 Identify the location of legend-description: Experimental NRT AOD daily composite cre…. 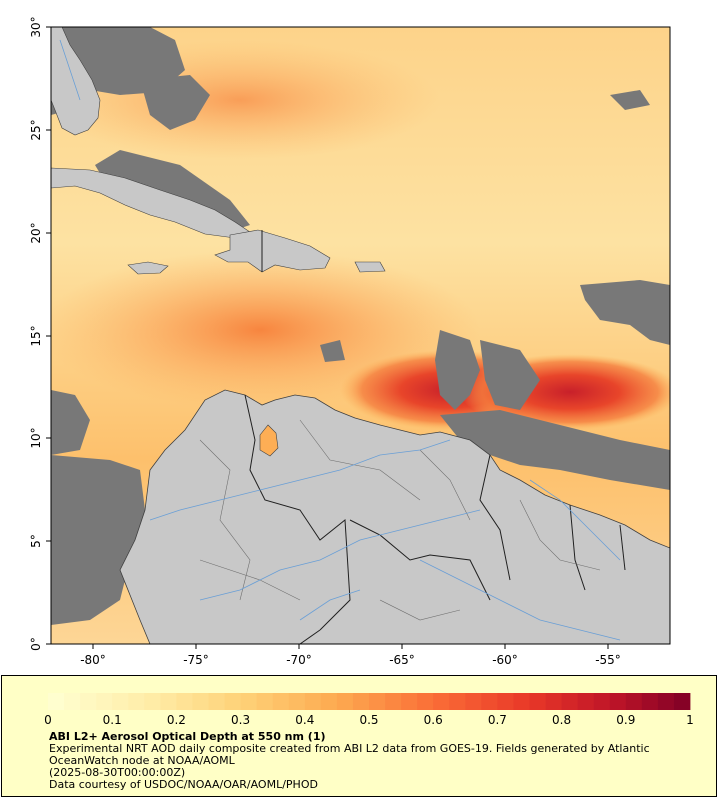
(349, 748).